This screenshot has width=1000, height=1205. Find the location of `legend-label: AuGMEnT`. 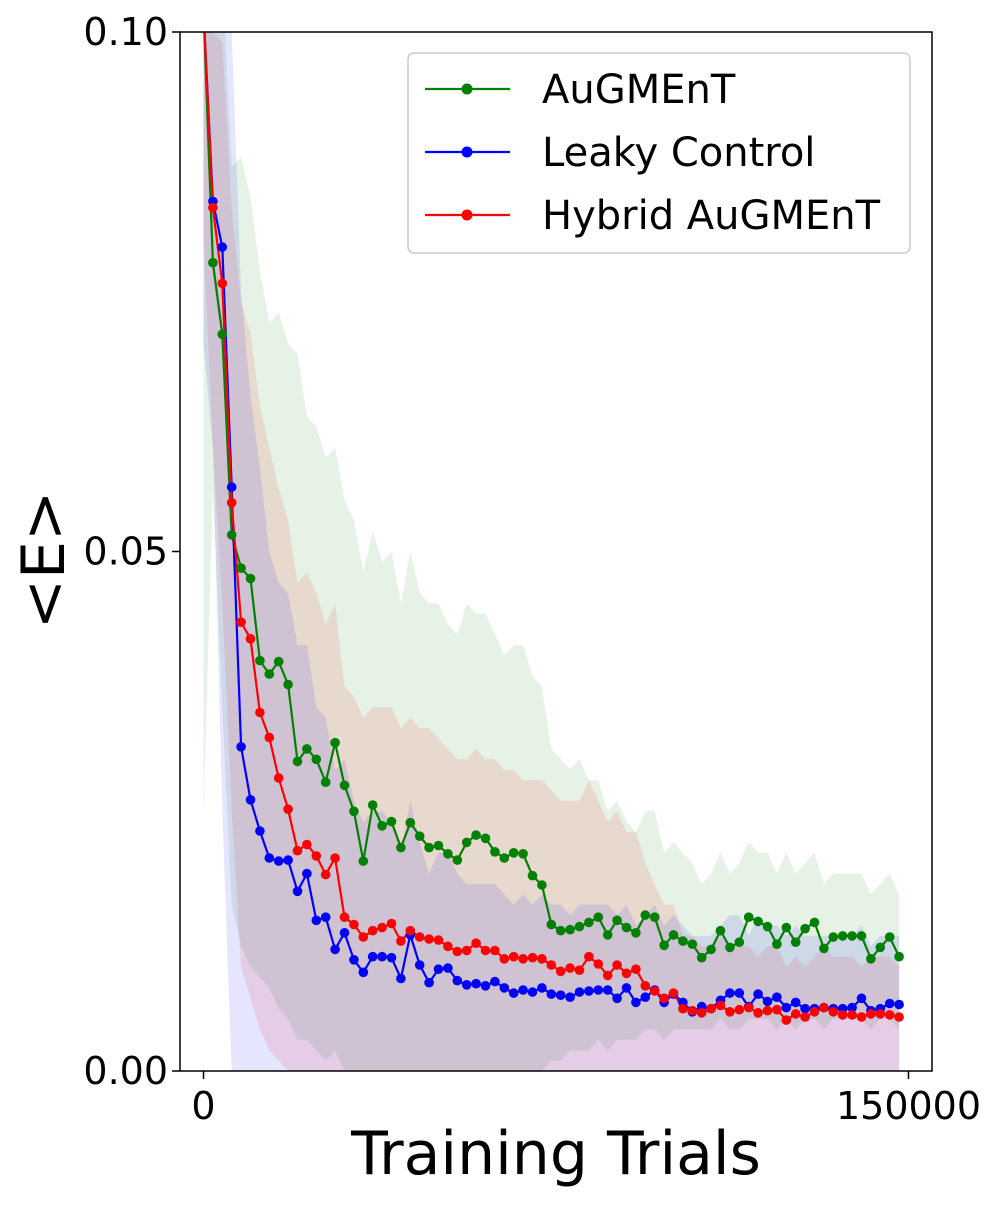

legend-label: AuGMEnT is located at coordinates (639, 90).